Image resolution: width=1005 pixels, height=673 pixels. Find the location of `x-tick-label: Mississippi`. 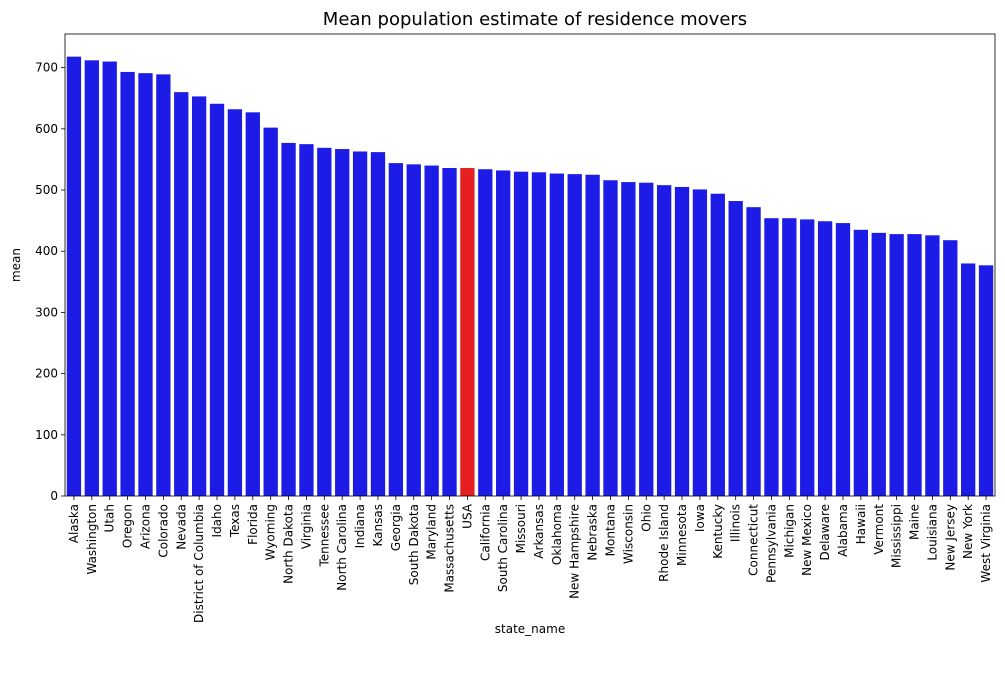

x-tick-label: Mississippi is located at coordinates (897, 536).